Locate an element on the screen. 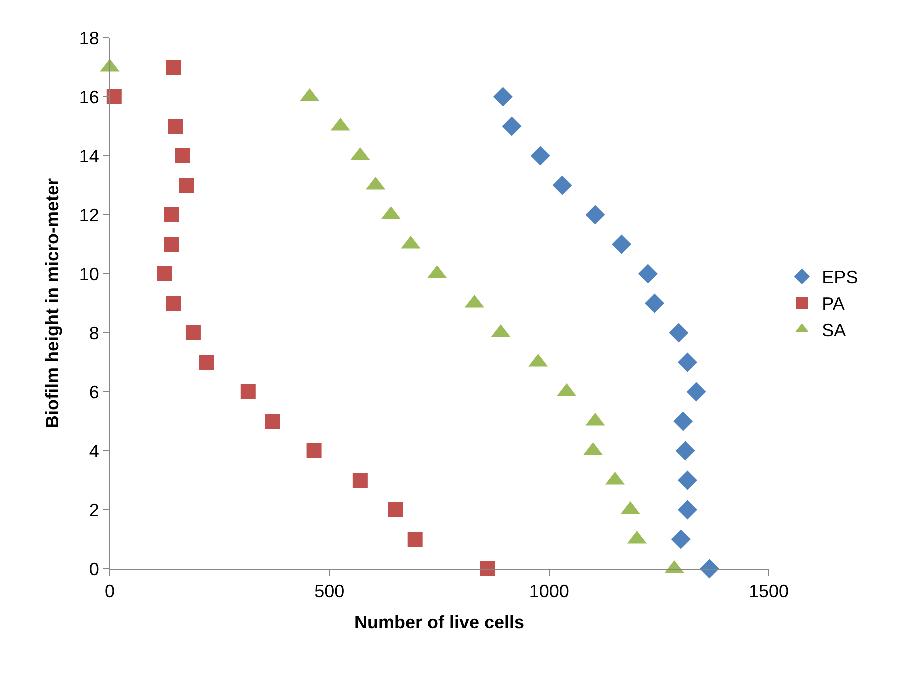 This screenshot has width=919, height=679. y-tick-label: 18 is located at coordinates (89, 38).